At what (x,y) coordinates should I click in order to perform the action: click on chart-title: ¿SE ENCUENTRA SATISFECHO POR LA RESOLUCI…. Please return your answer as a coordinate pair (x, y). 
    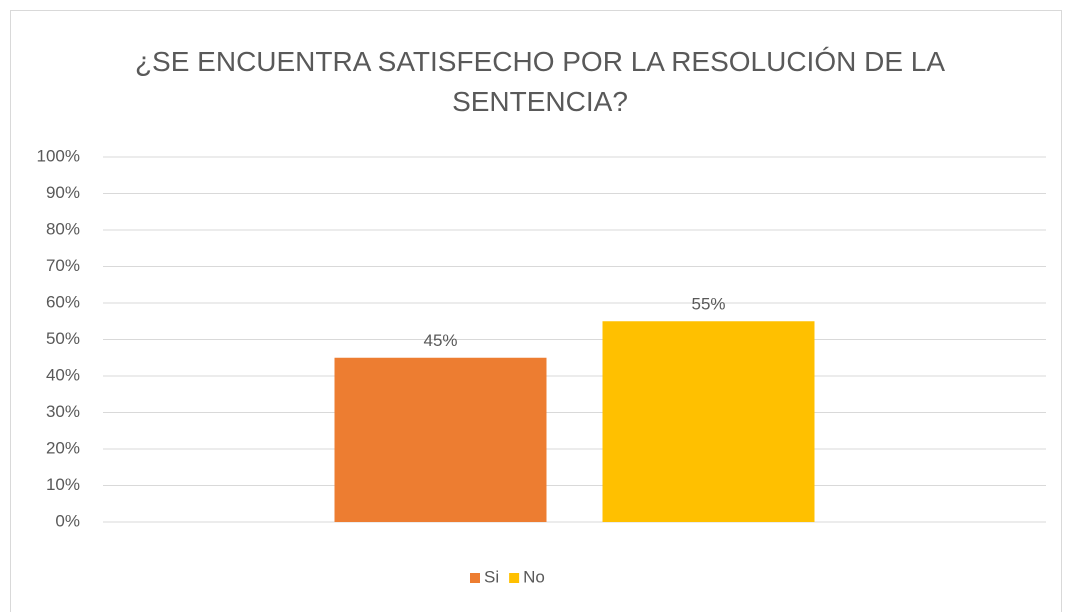
    Looking at the image, I should click on (540, 81).